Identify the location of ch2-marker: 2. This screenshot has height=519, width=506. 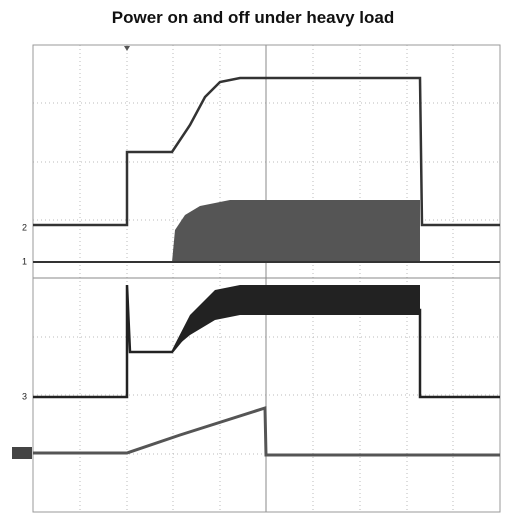
(24, 227).